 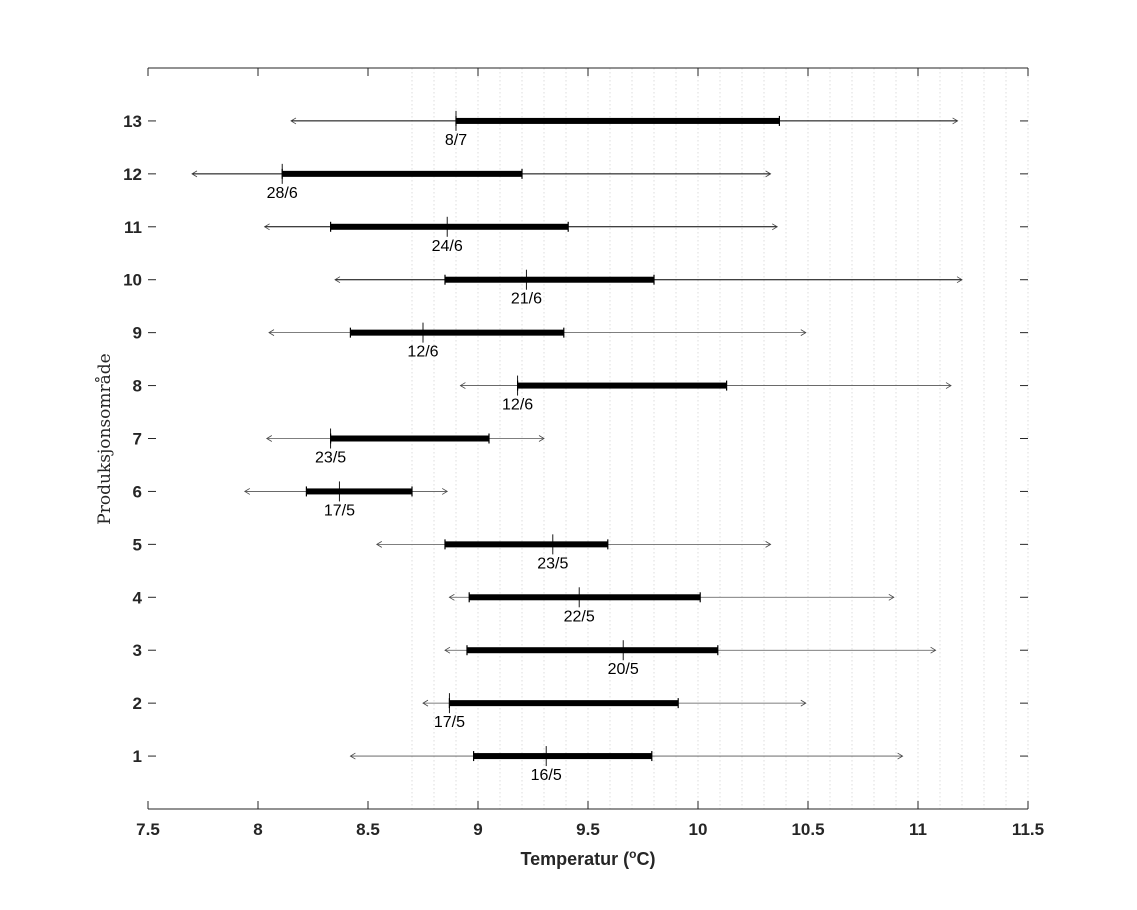 What do you see at coordinates (132, 280) in the screenshot?
I see `y-tick-label: 10` at bounding box center [132, 280].